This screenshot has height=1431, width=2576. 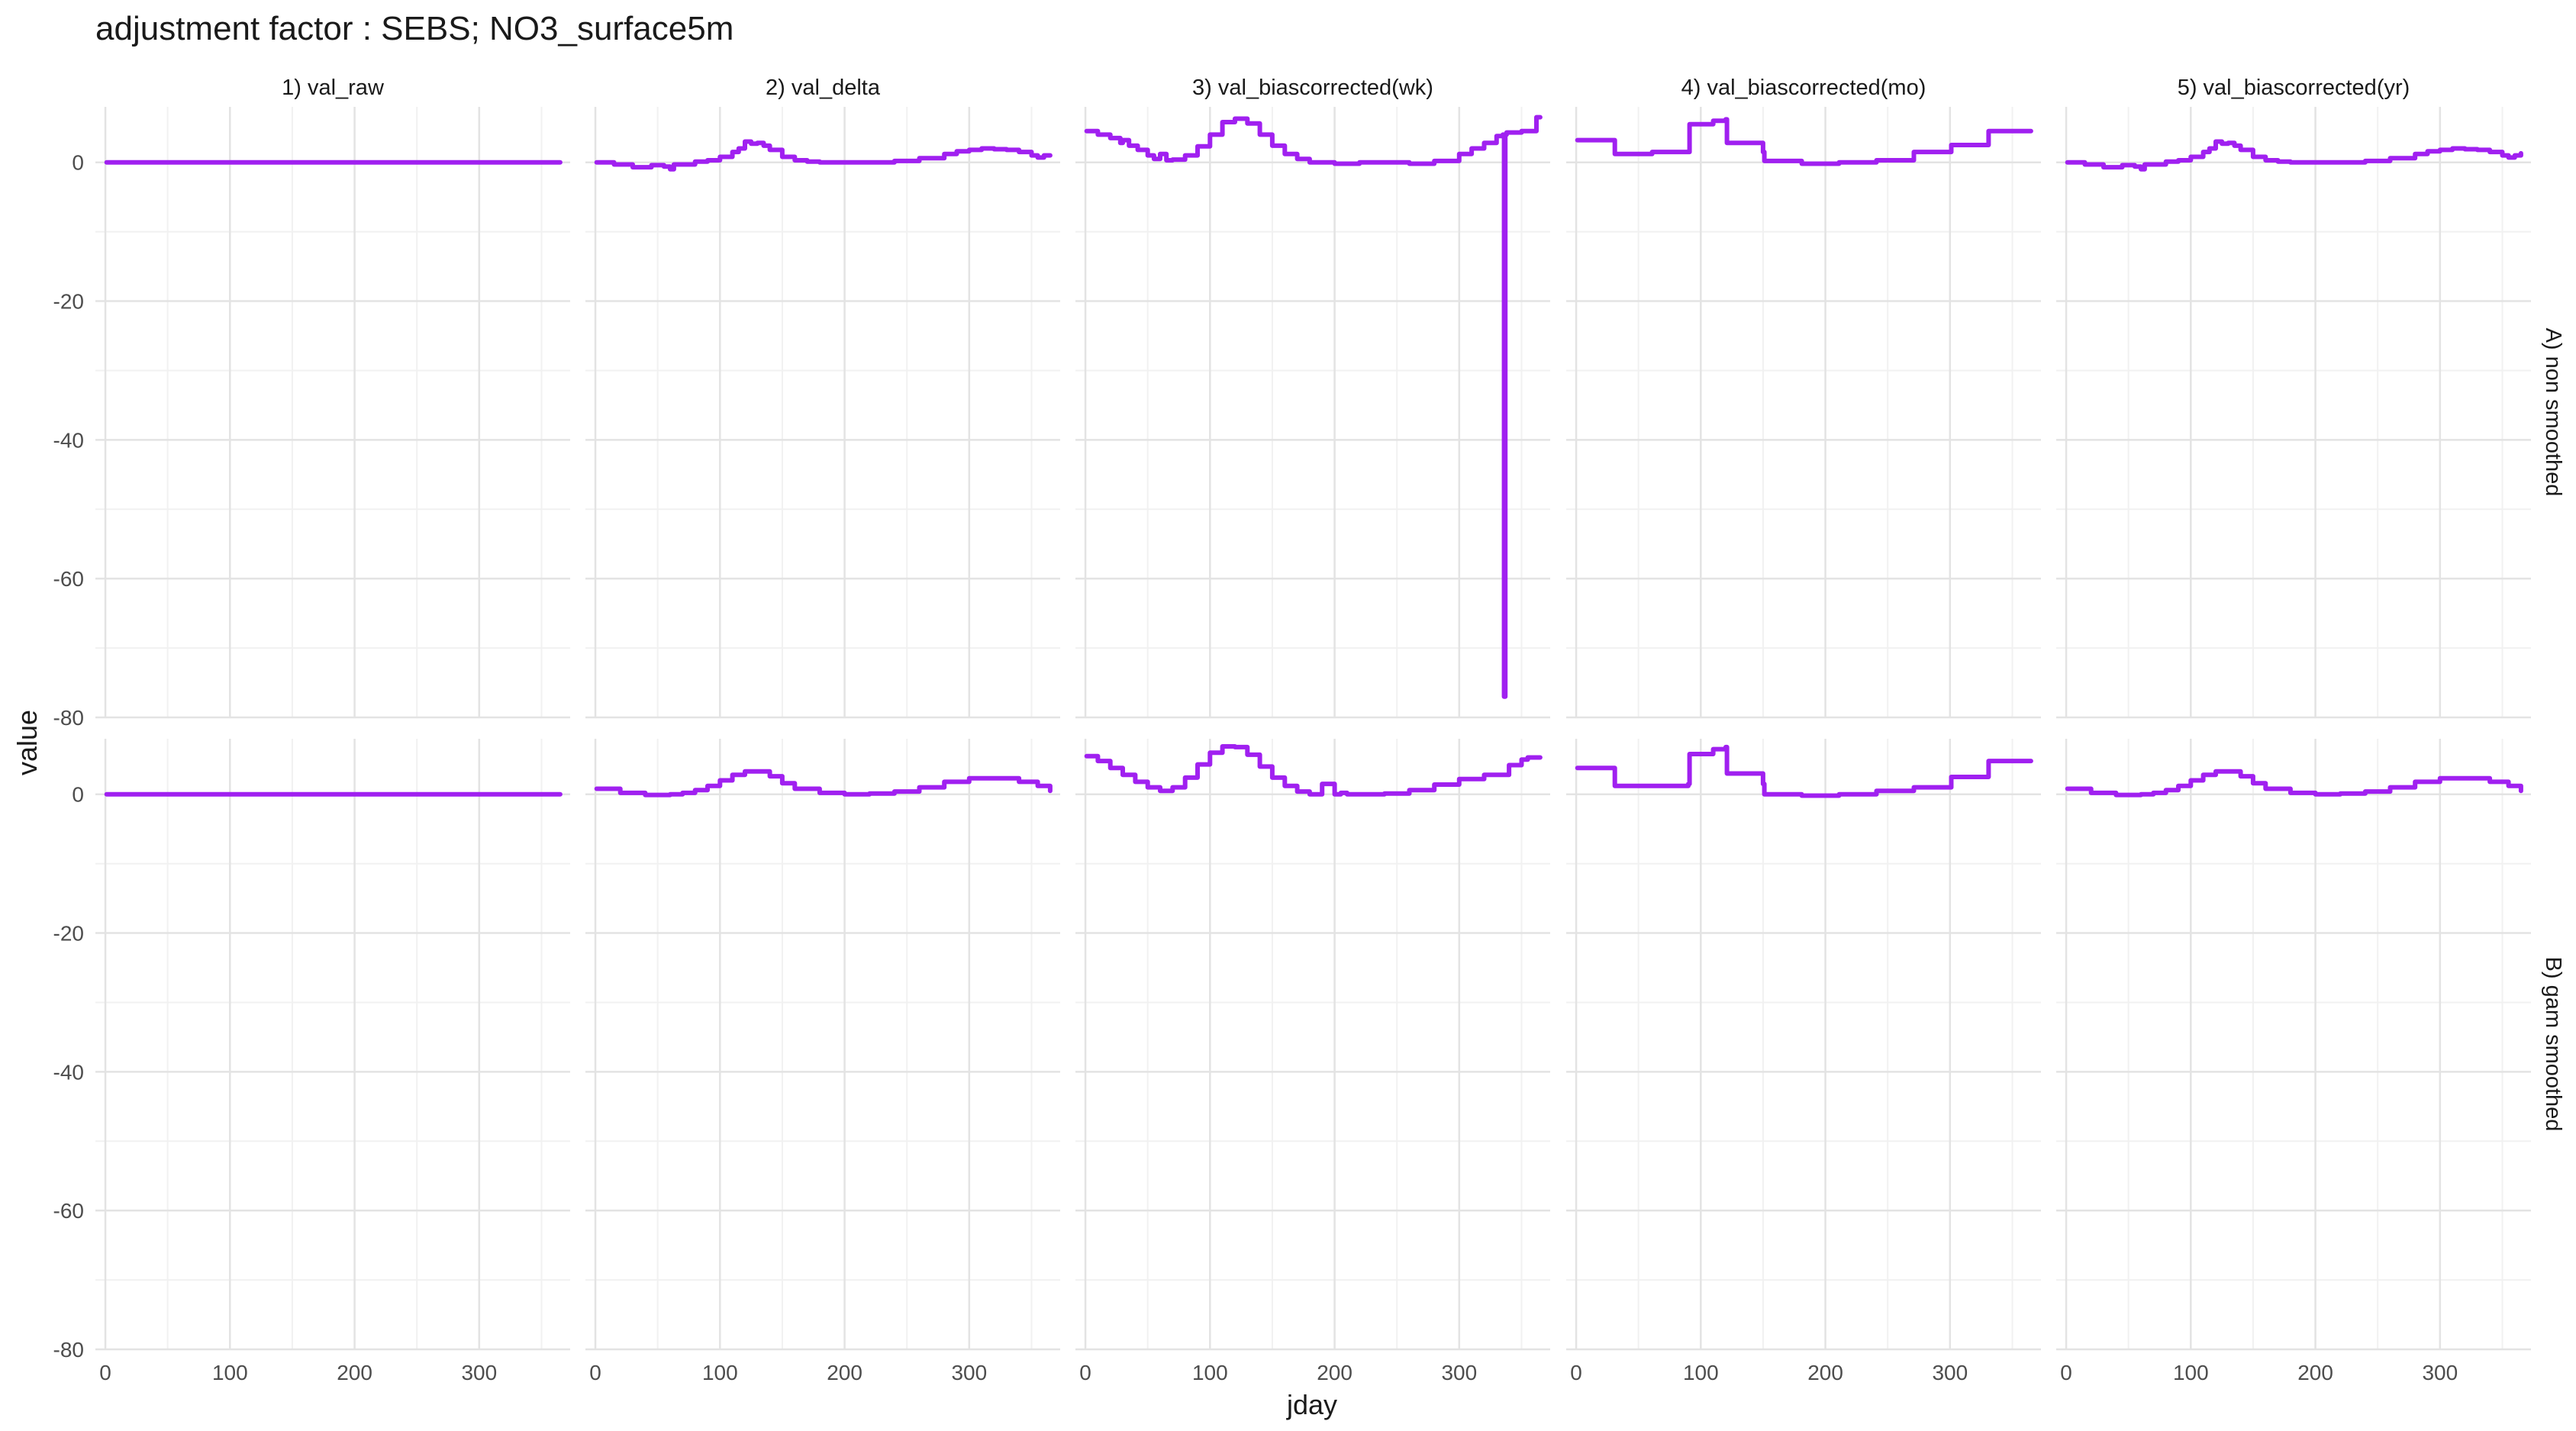 I want to click on chart-title: adjustment factor : SEBS; NO3_surface5m, so click(x=414, y=29).